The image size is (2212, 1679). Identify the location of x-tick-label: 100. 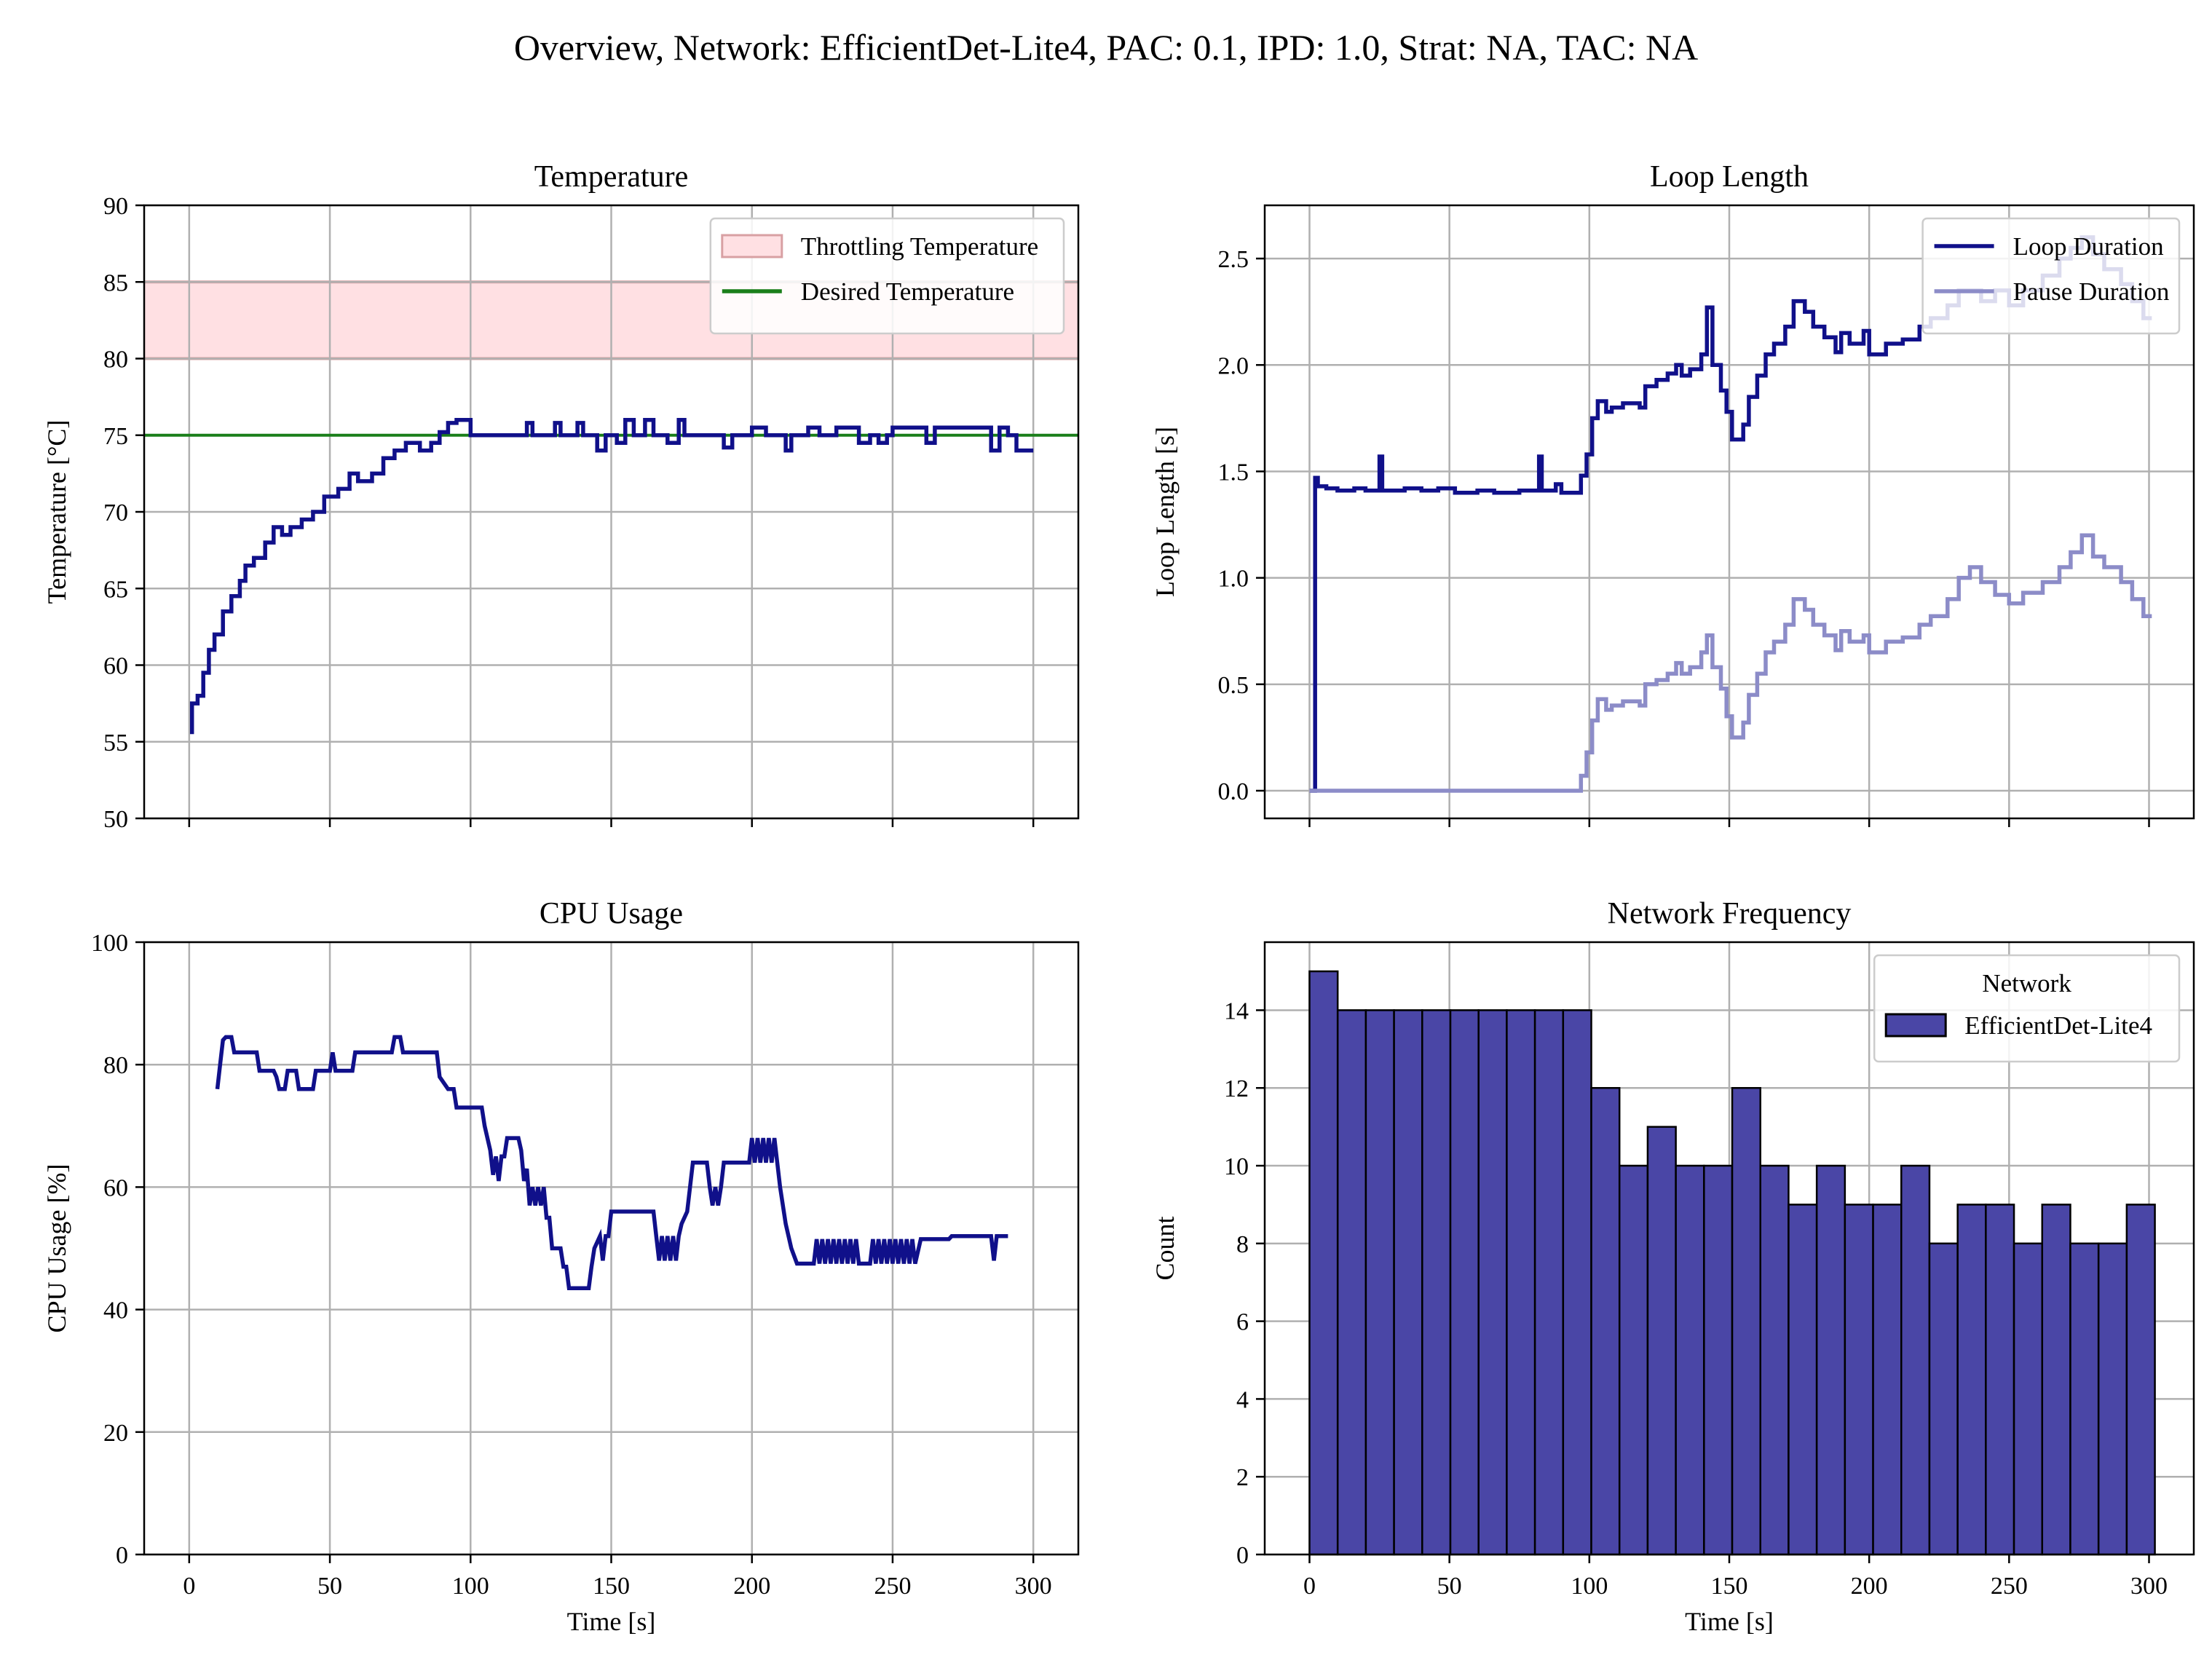
(470, 1586).